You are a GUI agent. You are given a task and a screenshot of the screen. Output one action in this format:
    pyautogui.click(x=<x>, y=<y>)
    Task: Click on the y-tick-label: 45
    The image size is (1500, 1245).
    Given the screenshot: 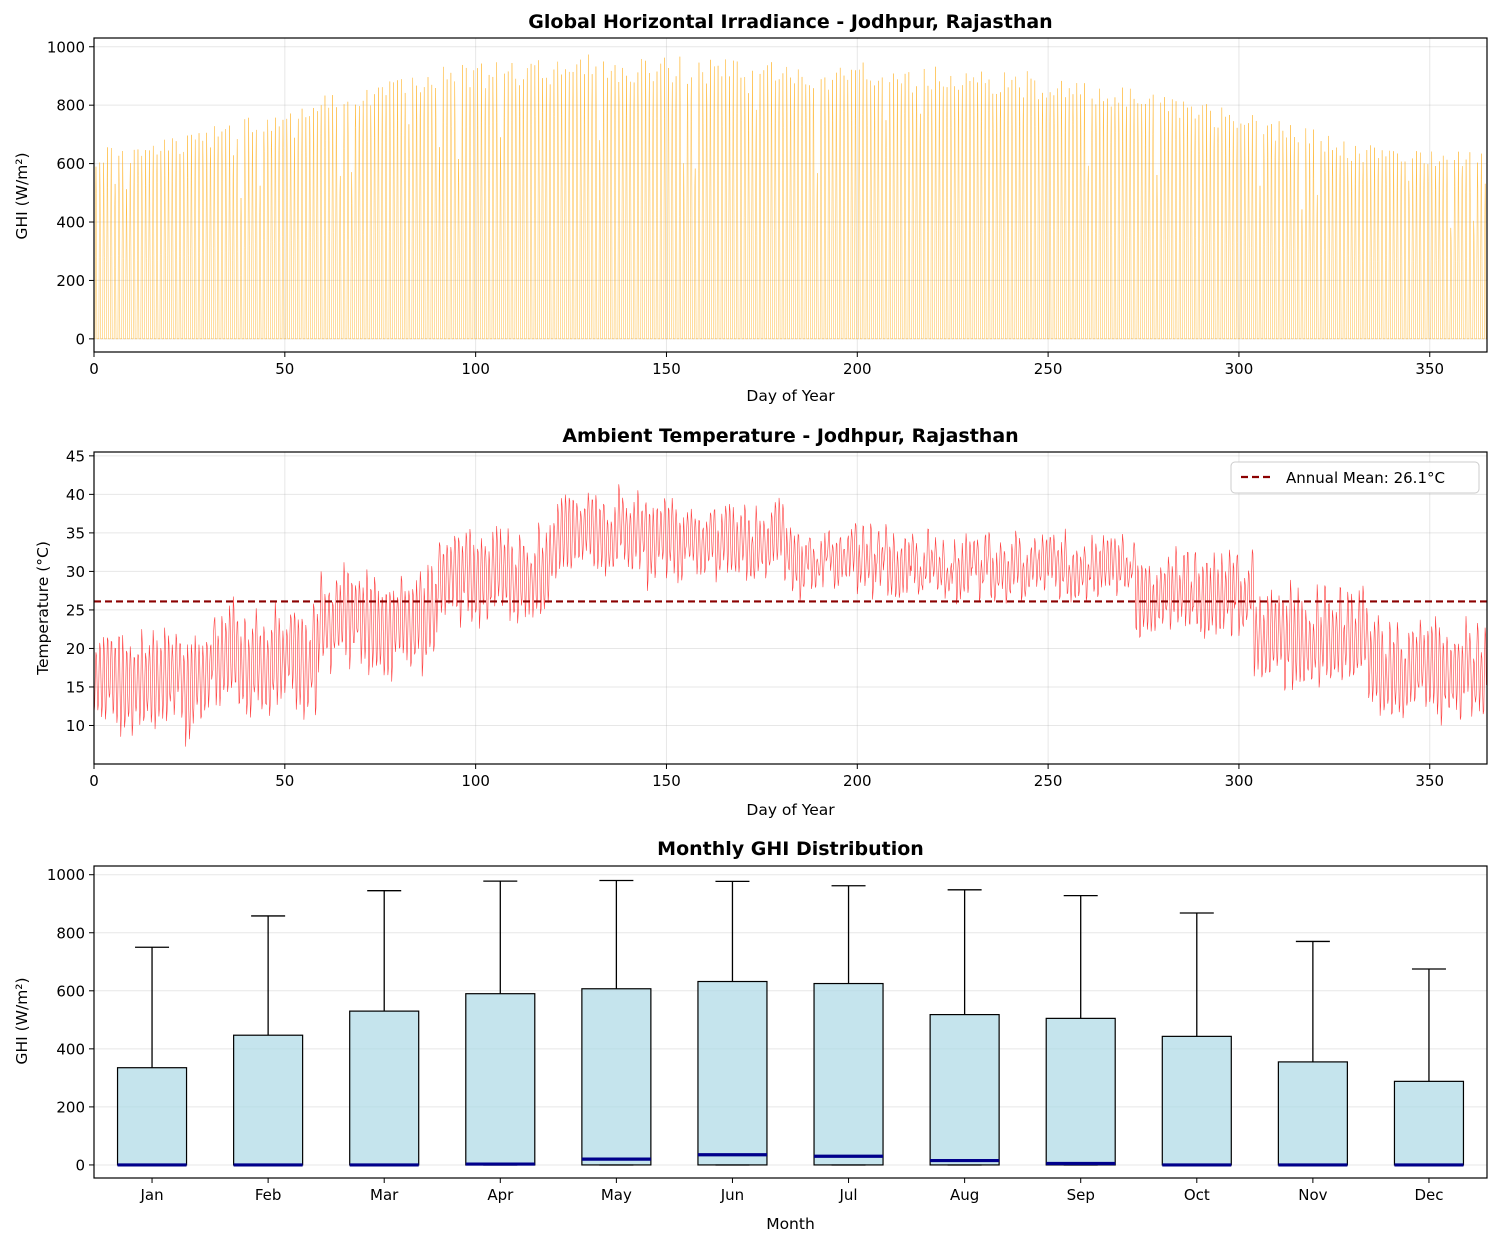 What is the action you would take?
    pyautogui.click(x=75, y=456)
    